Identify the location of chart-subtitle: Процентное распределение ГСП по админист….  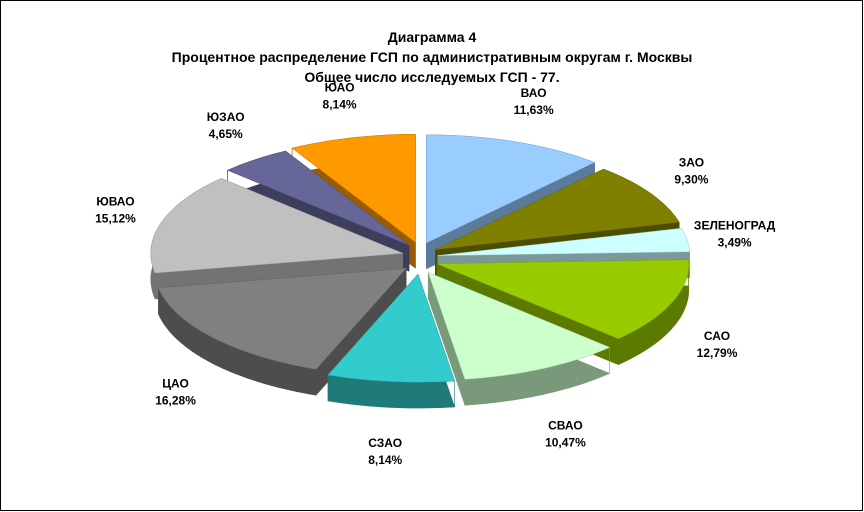
(432, 57).